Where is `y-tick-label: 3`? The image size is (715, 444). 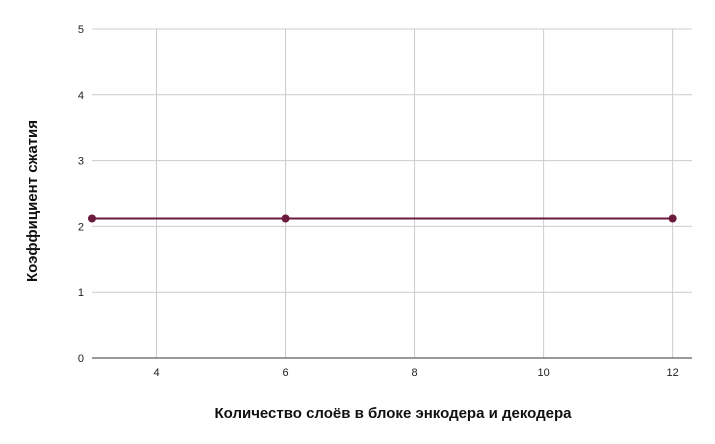 y-tick-label: 3 is located at coordinates (81, 162).